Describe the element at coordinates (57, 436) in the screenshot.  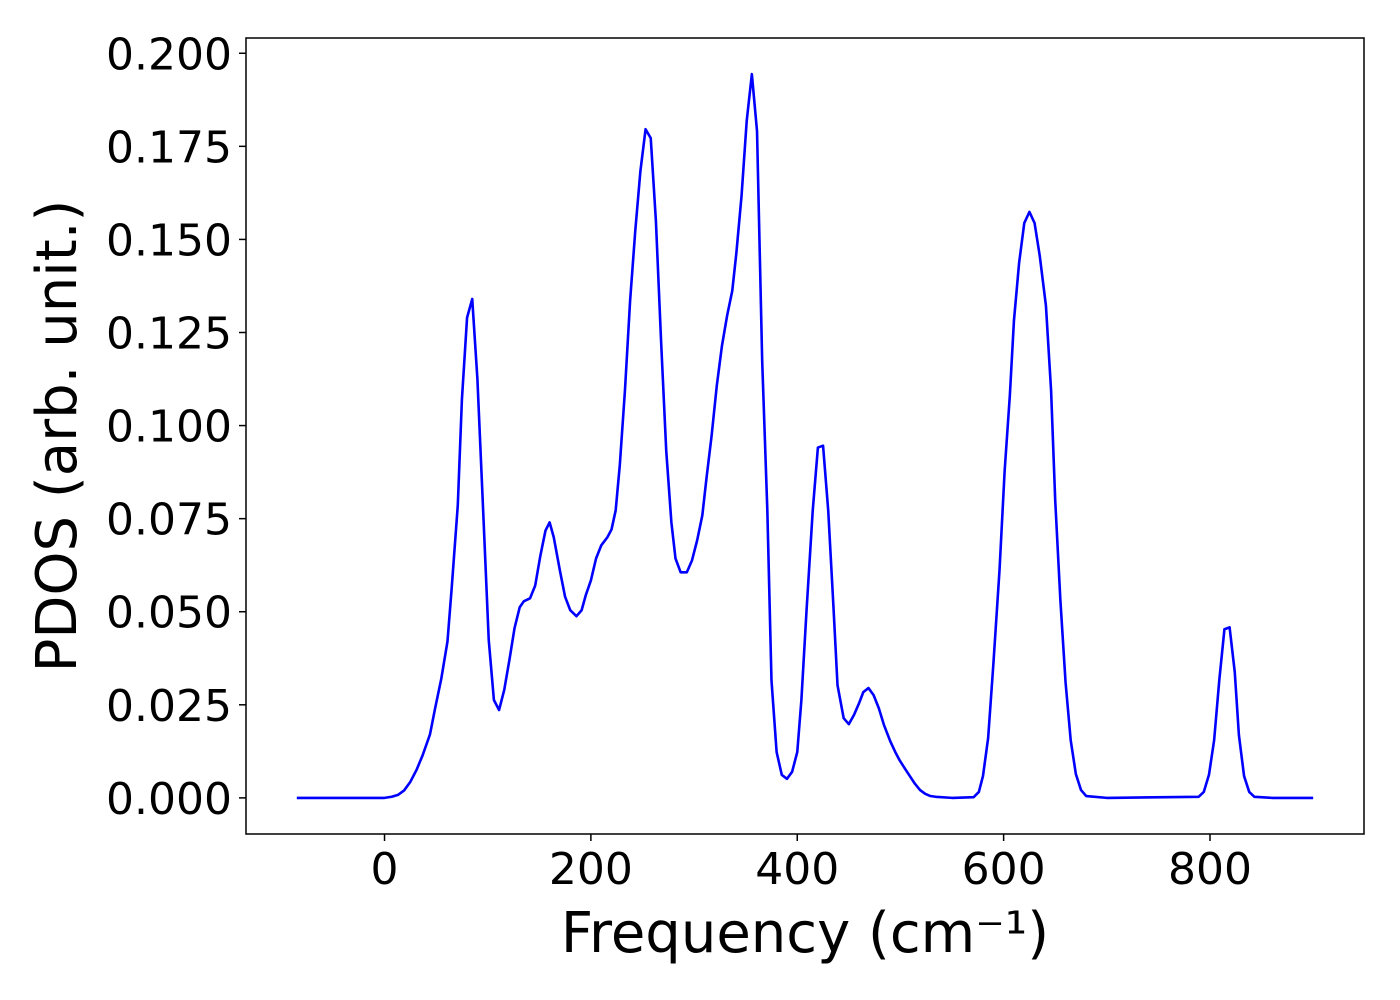
I see `y-axis-label: PDOS (arb. unit.)` at that location.